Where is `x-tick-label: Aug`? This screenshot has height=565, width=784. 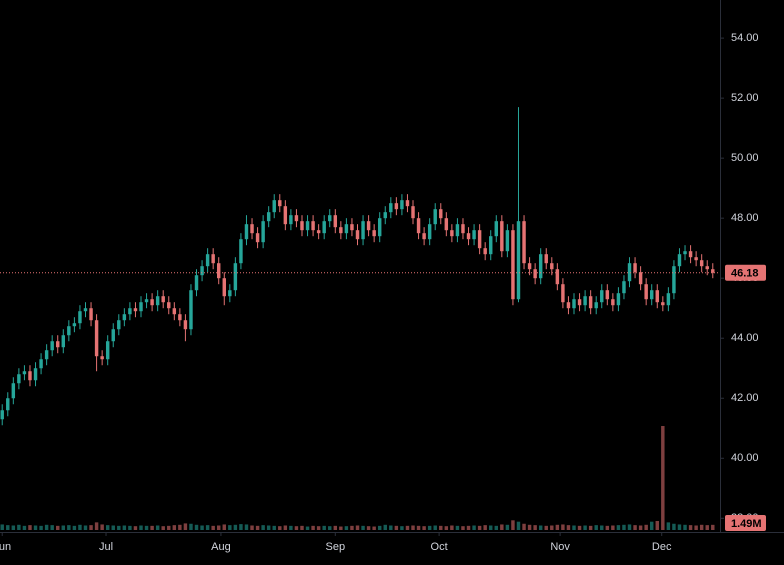 x-tick-label: Aug is located at coordinates (221, 547).